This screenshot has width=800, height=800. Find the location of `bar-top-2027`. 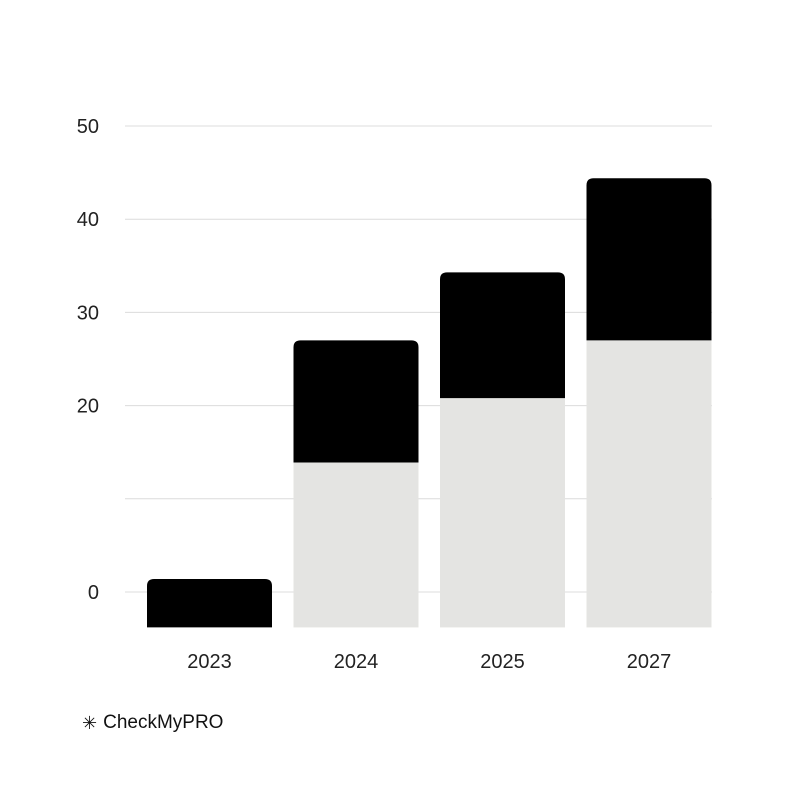

bar-top-2027 is located at coordinates (649, 259).